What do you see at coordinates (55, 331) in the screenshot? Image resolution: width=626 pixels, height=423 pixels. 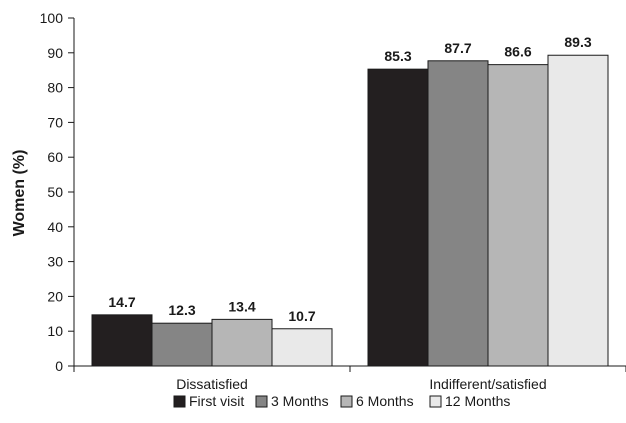 I see `y-tick-label: 10` at bounding box center [55, 331].